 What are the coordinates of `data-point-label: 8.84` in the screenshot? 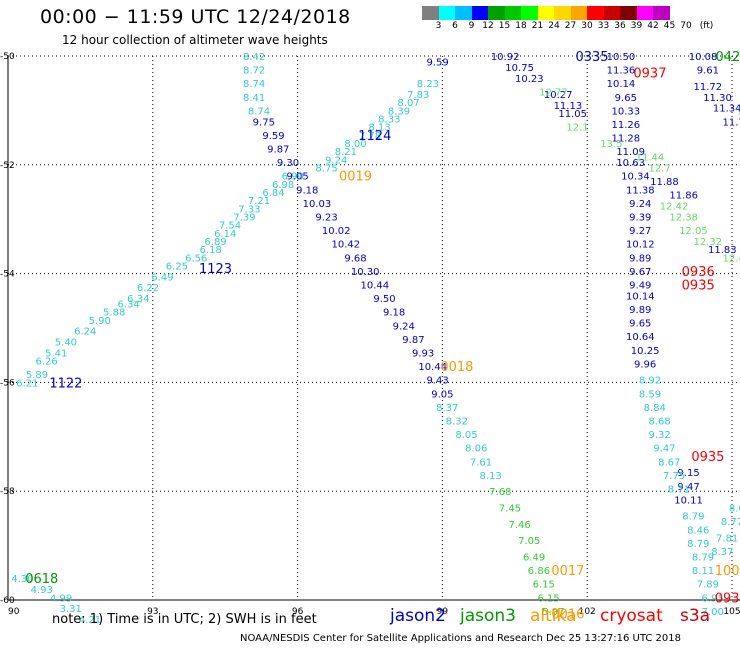 It's located at (655, 408).